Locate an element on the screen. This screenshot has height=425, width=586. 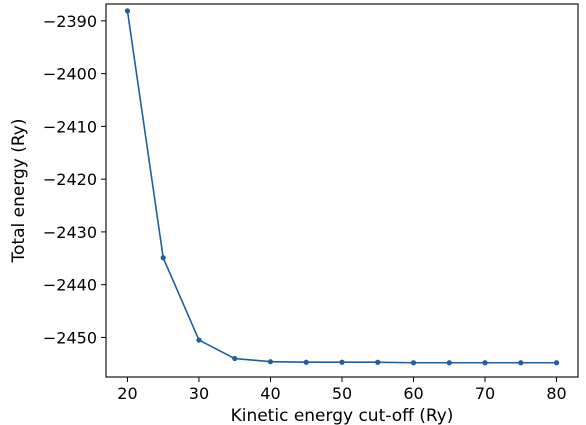
y-tick-label: −2450 is located at coordinates (70, 337).